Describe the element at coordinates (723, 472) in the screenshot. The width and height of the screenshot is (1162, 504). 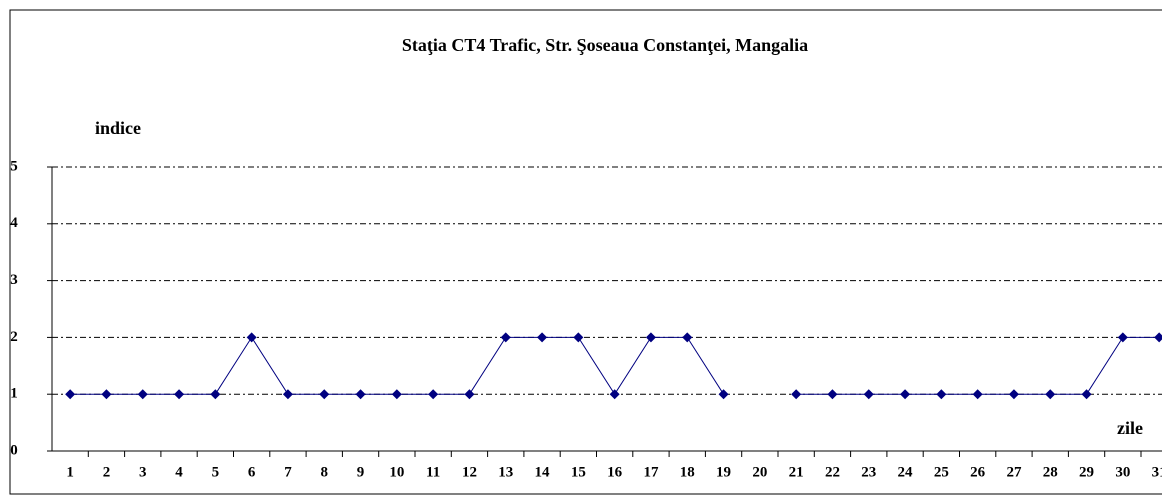
I see `x-tick-label: 19` at that location.